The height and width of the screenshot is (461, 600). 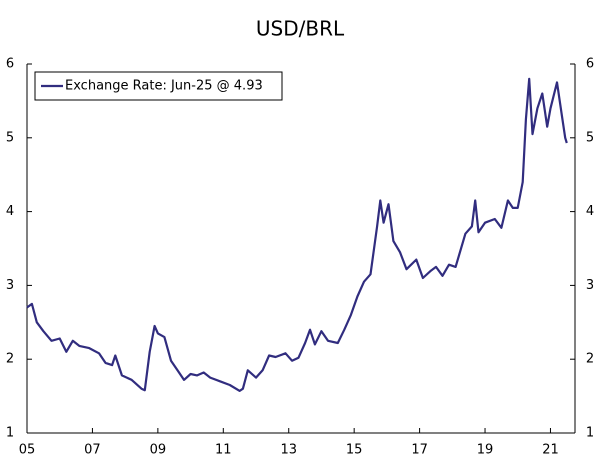 I want to click on x-tick-label: 13, so click(x=288, y=450).